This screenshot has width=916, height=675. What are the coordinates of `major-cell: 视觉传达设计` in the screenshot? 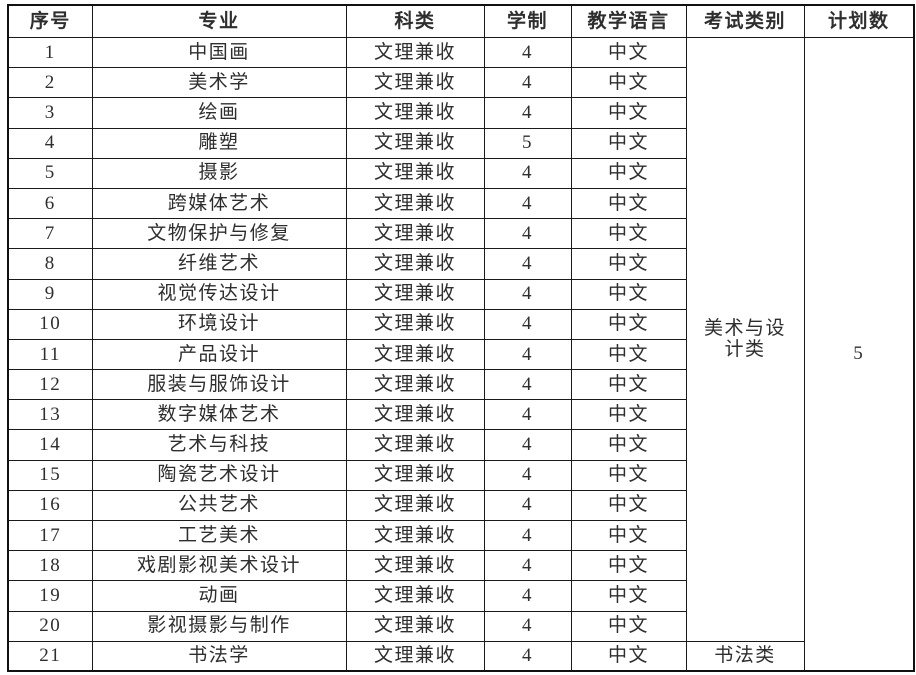 It's located at (219, 294).